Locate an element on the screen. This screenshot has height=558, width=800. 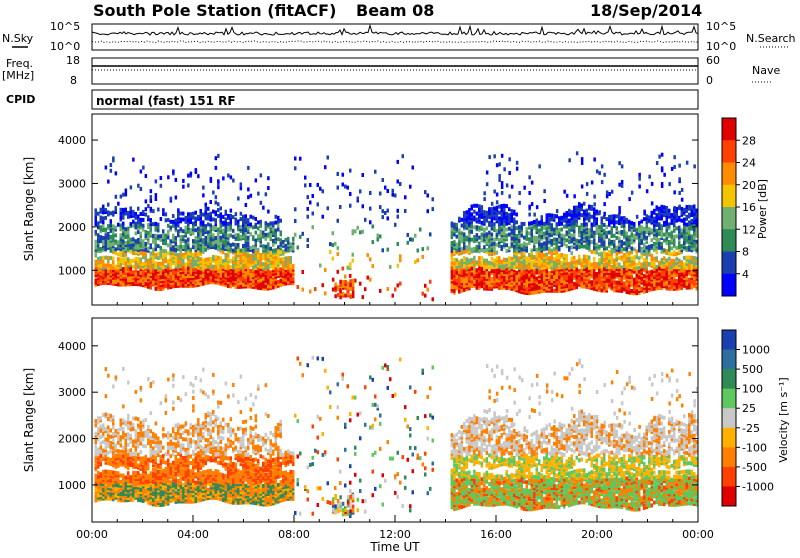
freq-frame is located at coordinates (395, 71).